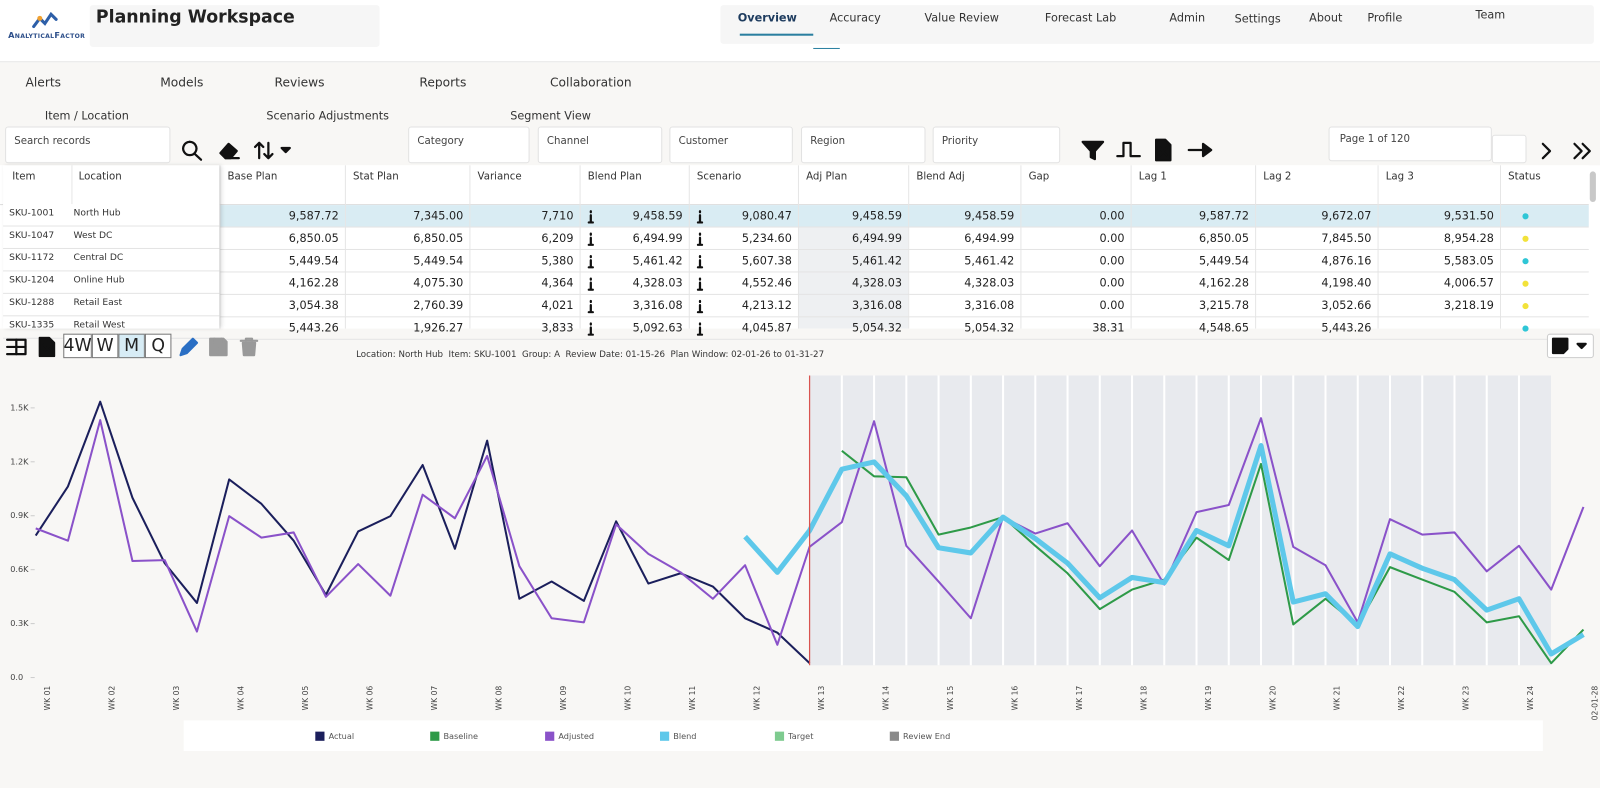 The image size is (1600, 788). I want to click on last-page, so click(1582, 151).